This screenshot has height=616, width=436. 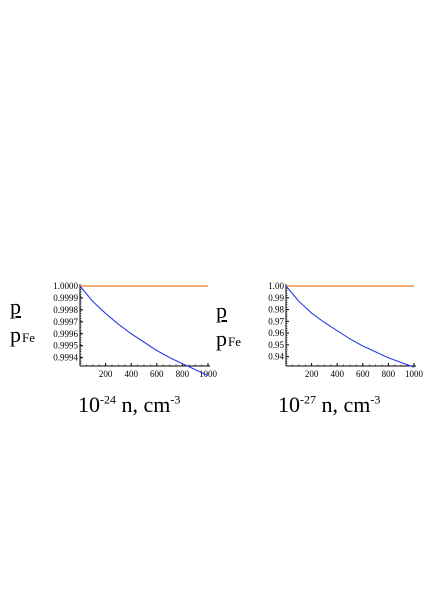 What do you see at coordinates (276, 357) in the screenshot?
I see `y-tick-label: 0.94` at bounding box center [276, 357].